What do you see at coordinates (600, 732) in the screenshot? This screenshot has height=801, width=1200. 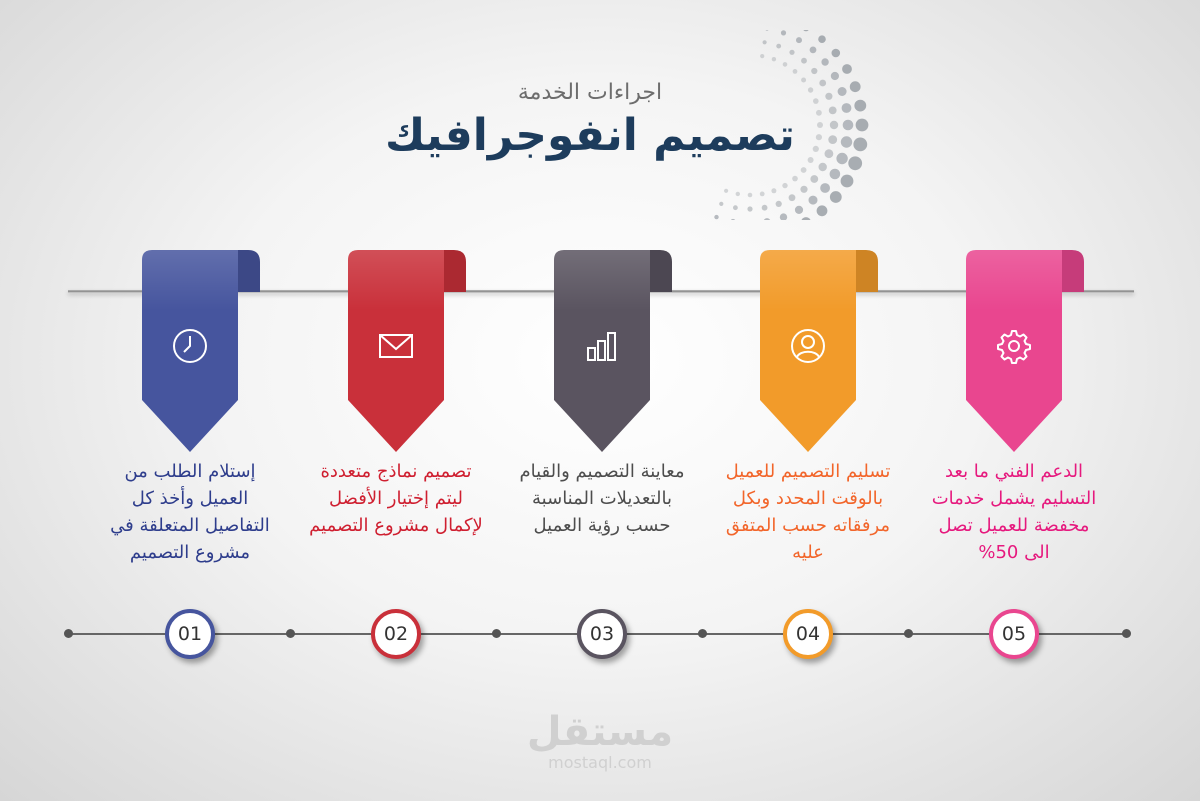 I see `watermark-arabic: مستقل` at bounding box center [600, 732].